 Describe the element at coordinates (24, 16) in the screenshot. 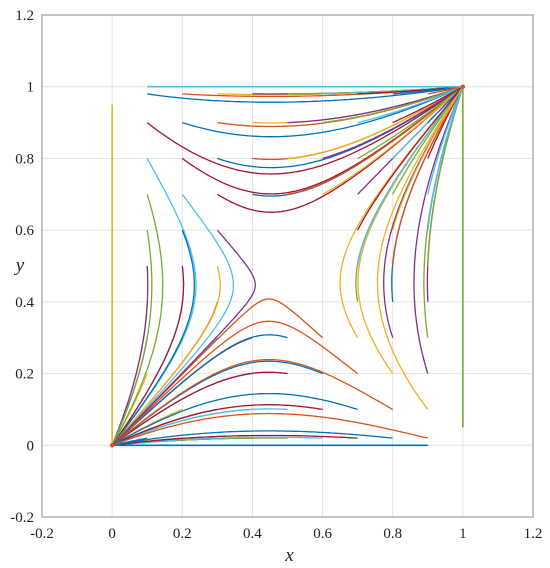

I see `y-tick-label: 1.2` at that location.